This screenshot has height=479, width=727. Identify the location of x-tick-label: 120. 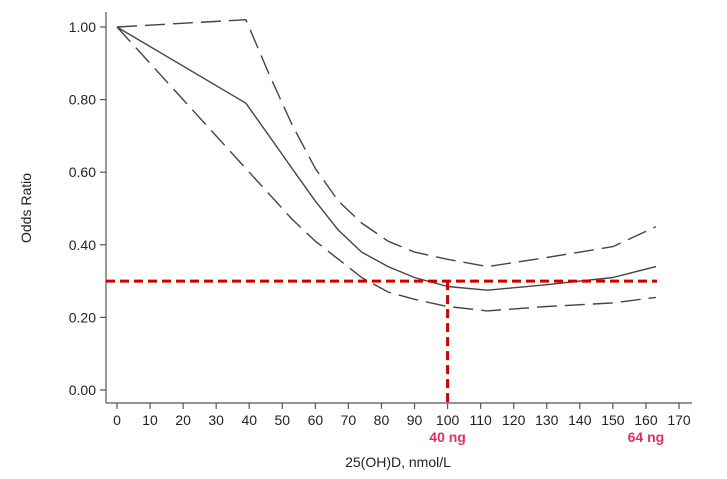
(514, 420).